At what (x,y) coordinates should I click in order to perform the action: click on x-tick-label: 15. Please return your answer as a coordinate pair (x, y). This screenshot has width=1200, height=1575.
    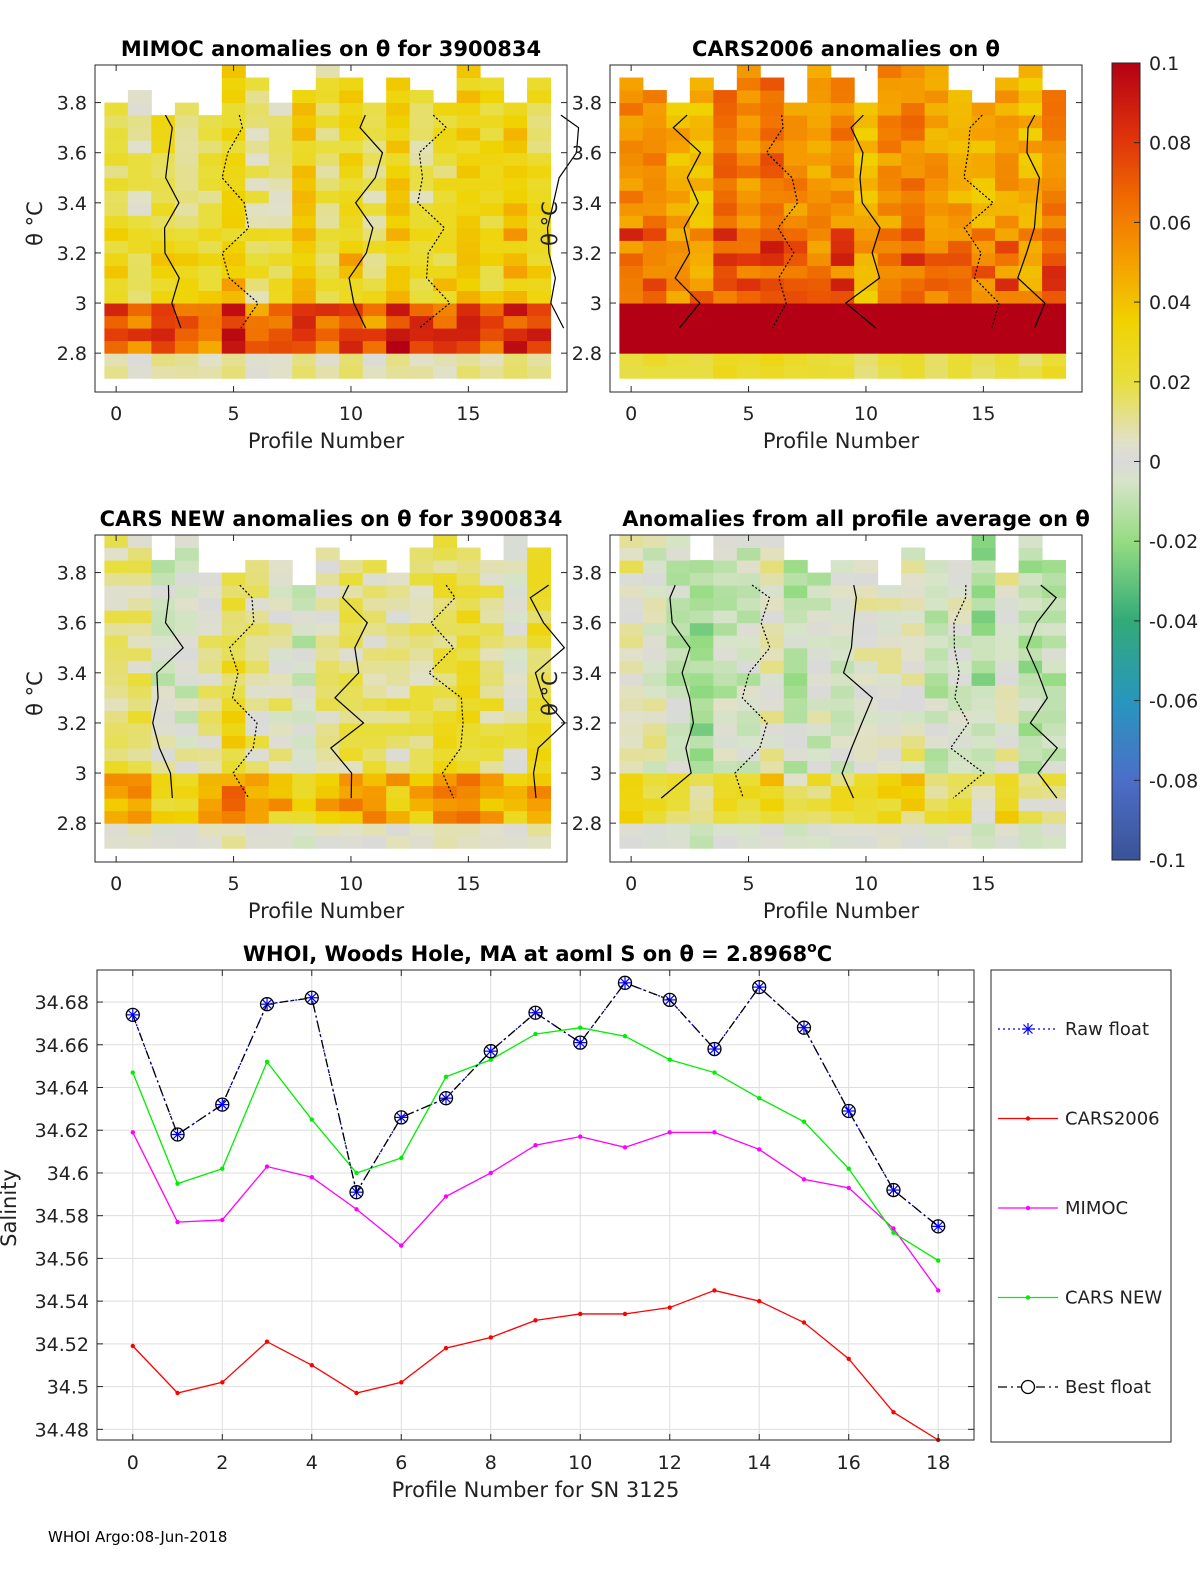
    Looking at the image, I should click on (983, 414).